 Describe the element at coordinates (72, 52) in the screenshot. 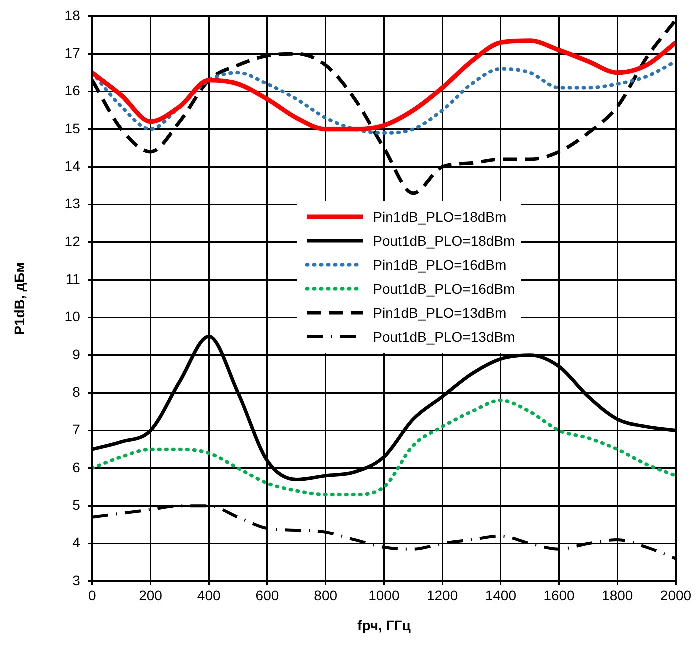

I see `y-tick-label: 17` at that location.